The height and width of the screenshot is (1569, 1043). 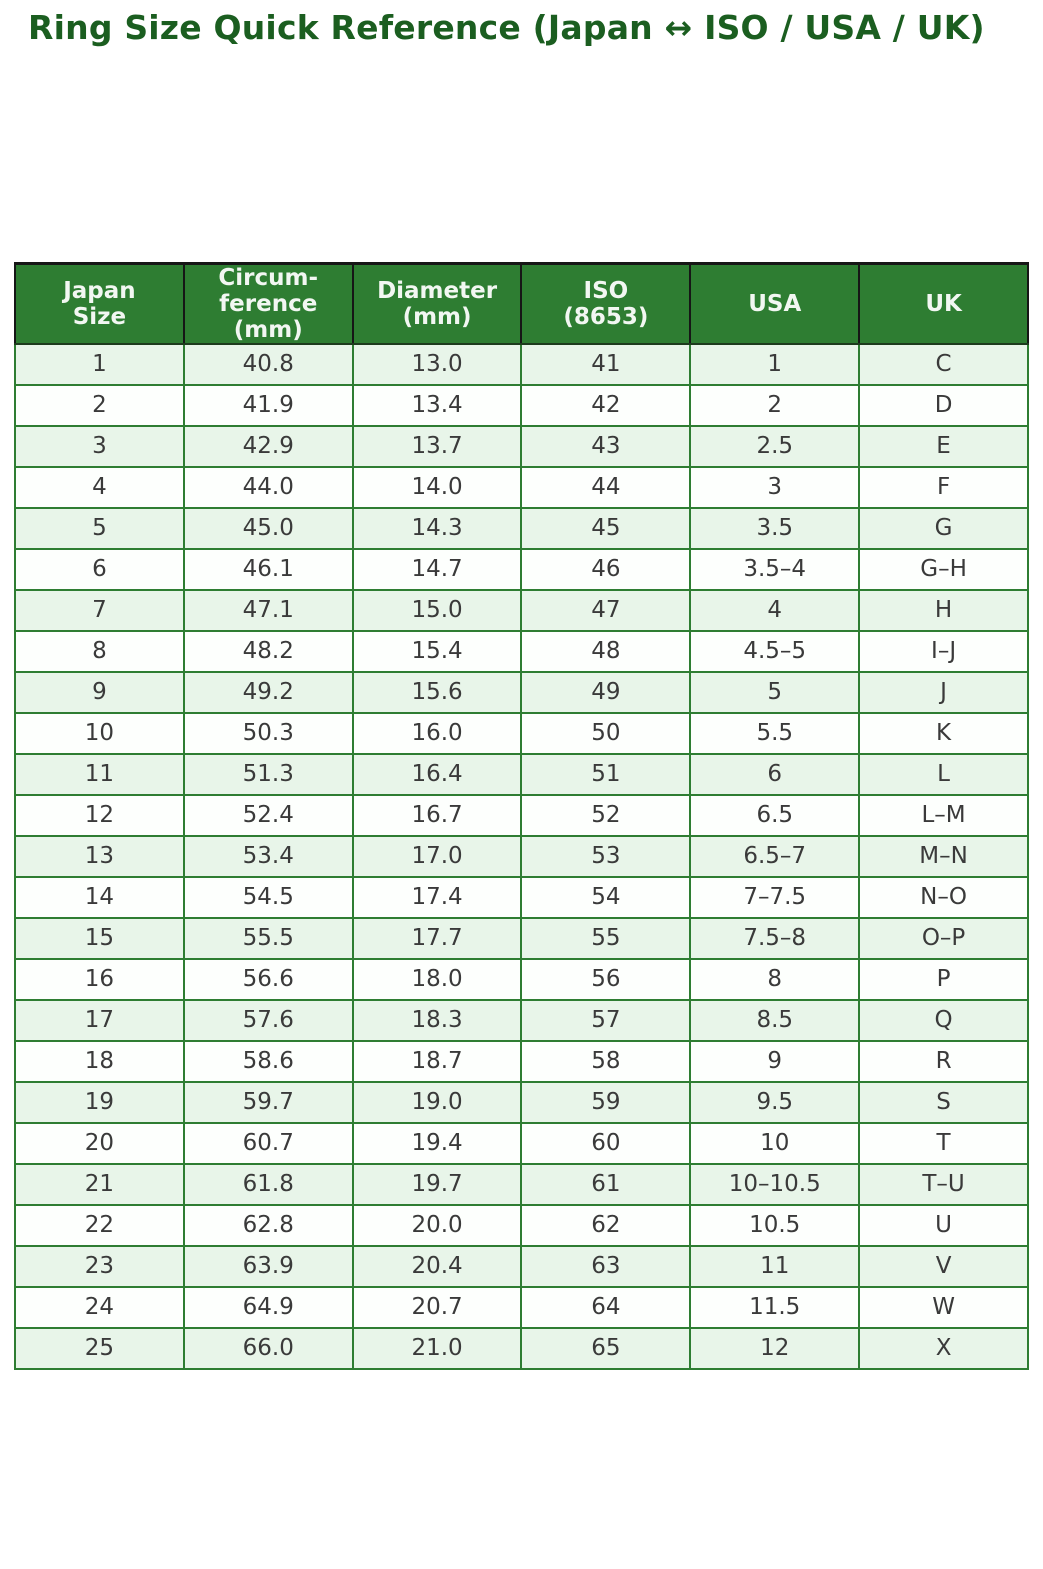 What do you see at coordinates (943, 651) in the screenshot?
I see `cell-uk: I–J` at bounding box center [943, 651].